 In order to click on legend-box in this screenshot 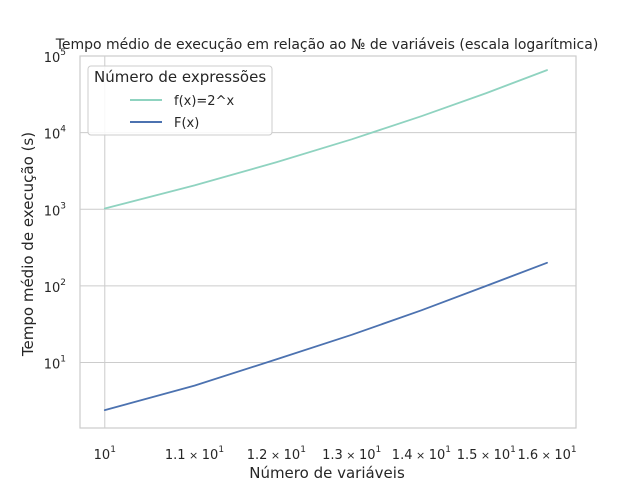, I will do `click(180, 100)`.